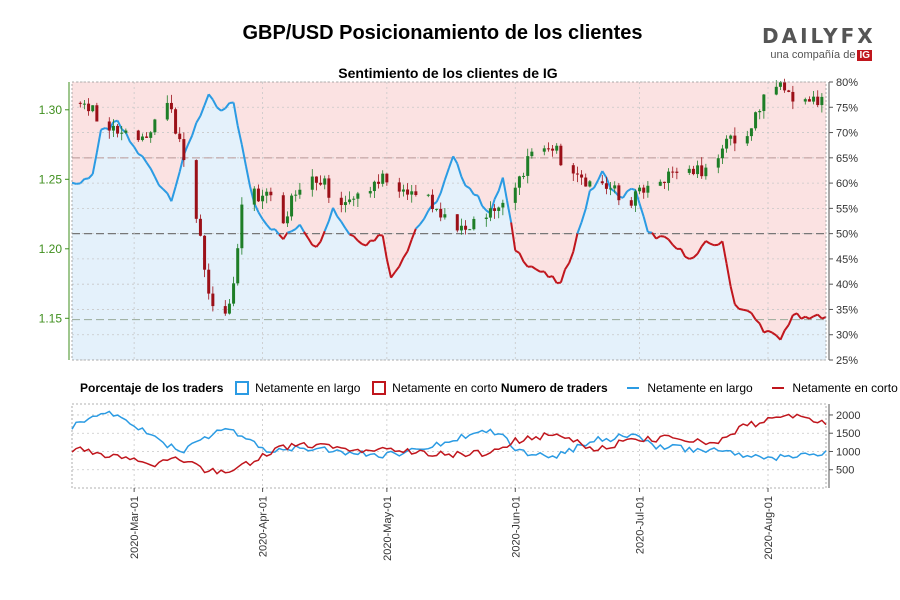  Describe the element at coordinates (388, 528) in the screenshot. I see `x-tick-label: 2020-May-01` at that location.